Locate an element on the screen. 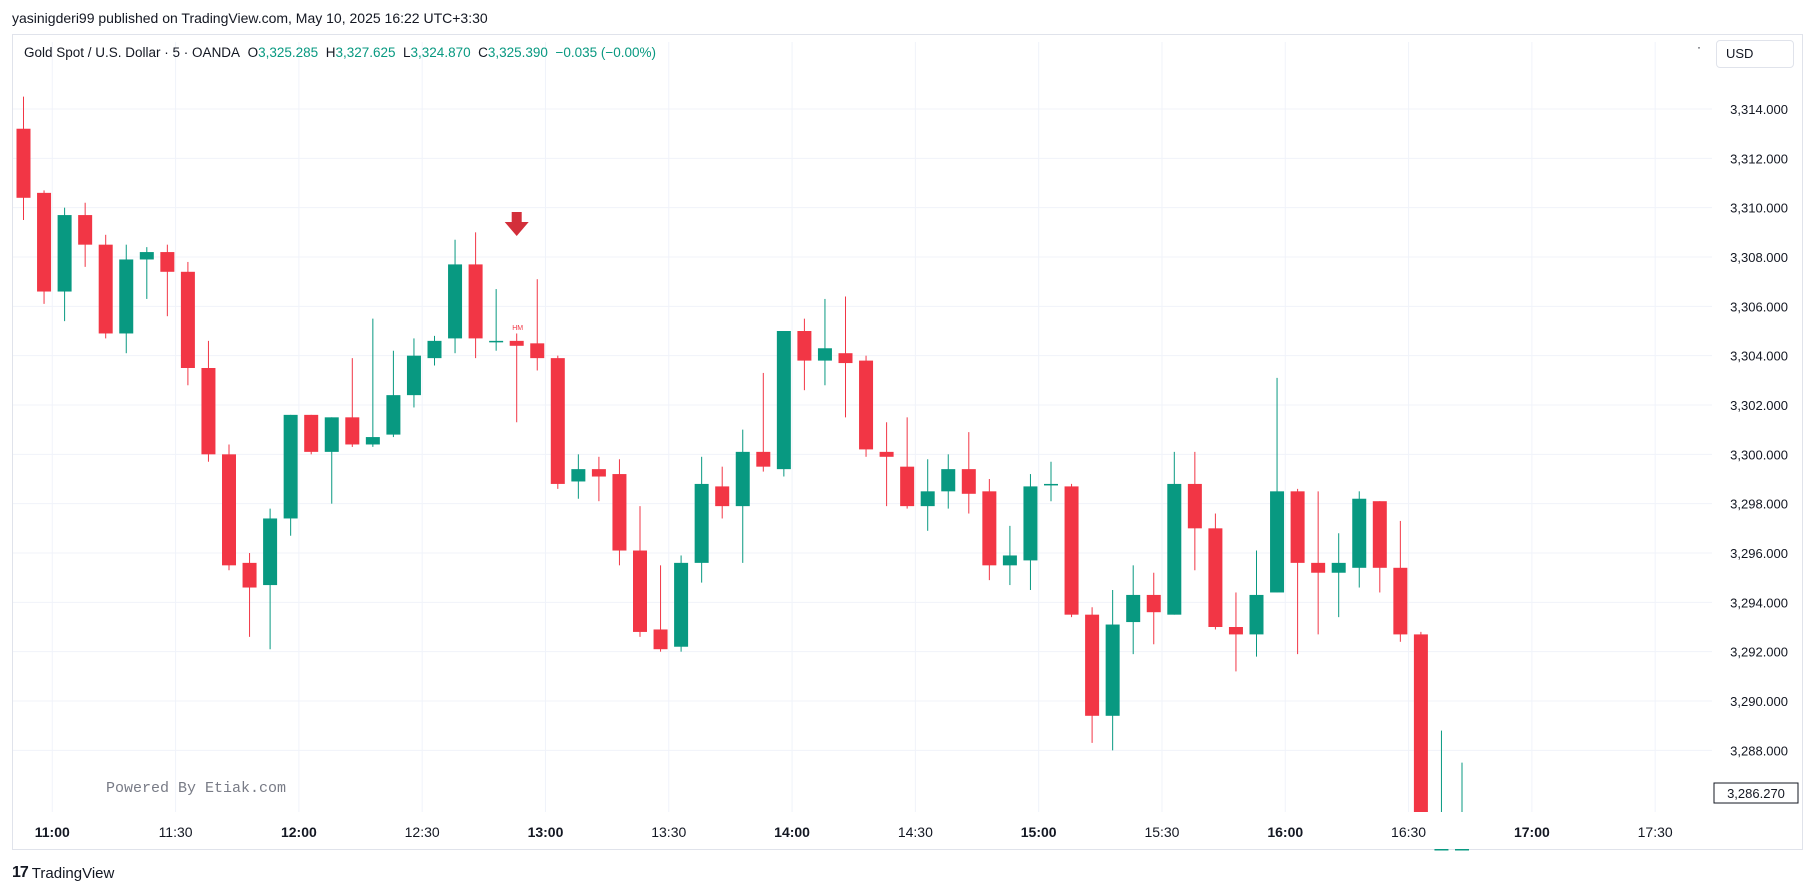 The image size is (1815, 896). annotation-label: HM is located at coordinates (517, 328).